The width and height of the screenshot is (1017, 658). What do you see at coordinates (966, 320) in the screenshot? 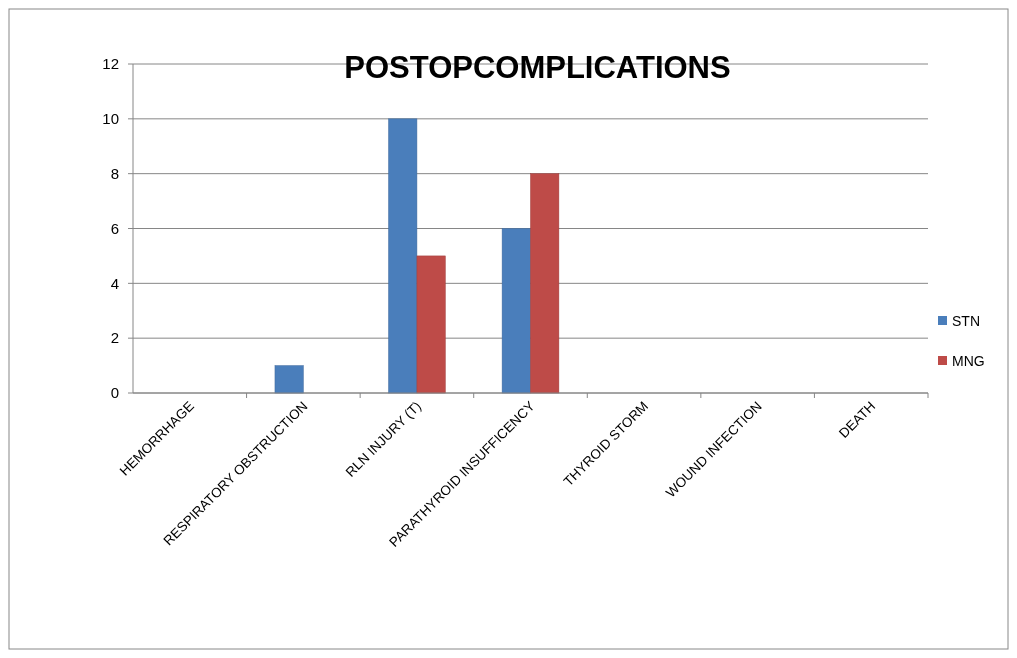
I see `legend-label: STN` at bounding box center [966, 320].